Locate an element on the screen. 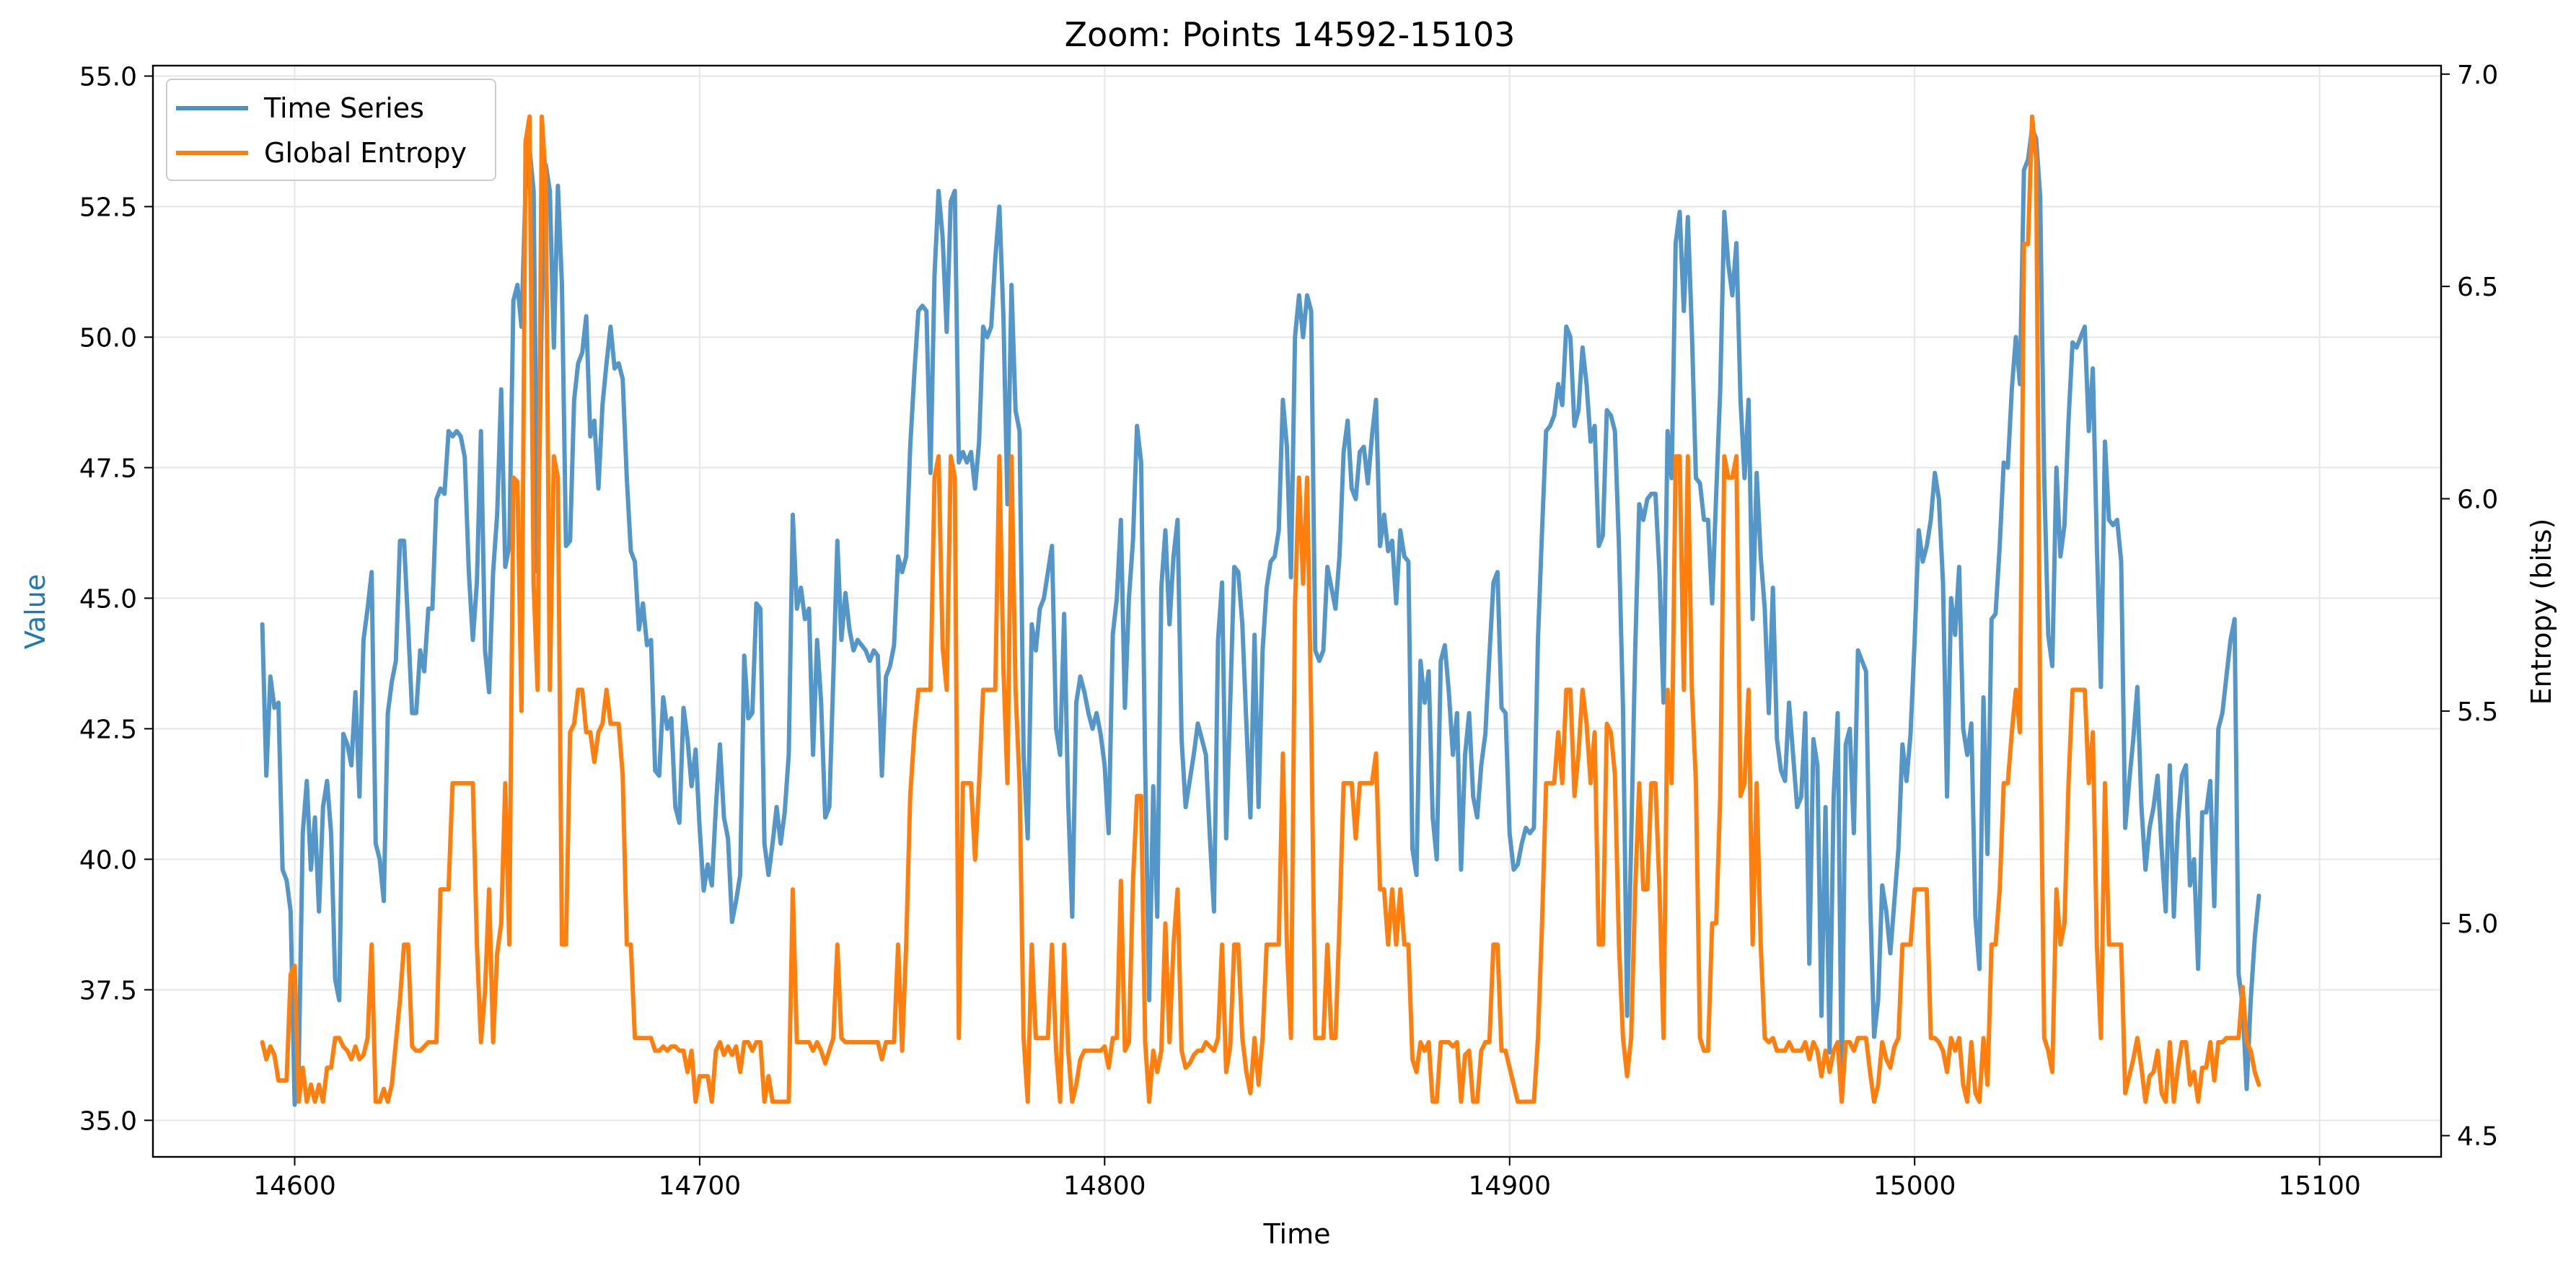 The image size is (2576, 1273). x-tick-label: 15000 is located at coordinates (1914, 1186).